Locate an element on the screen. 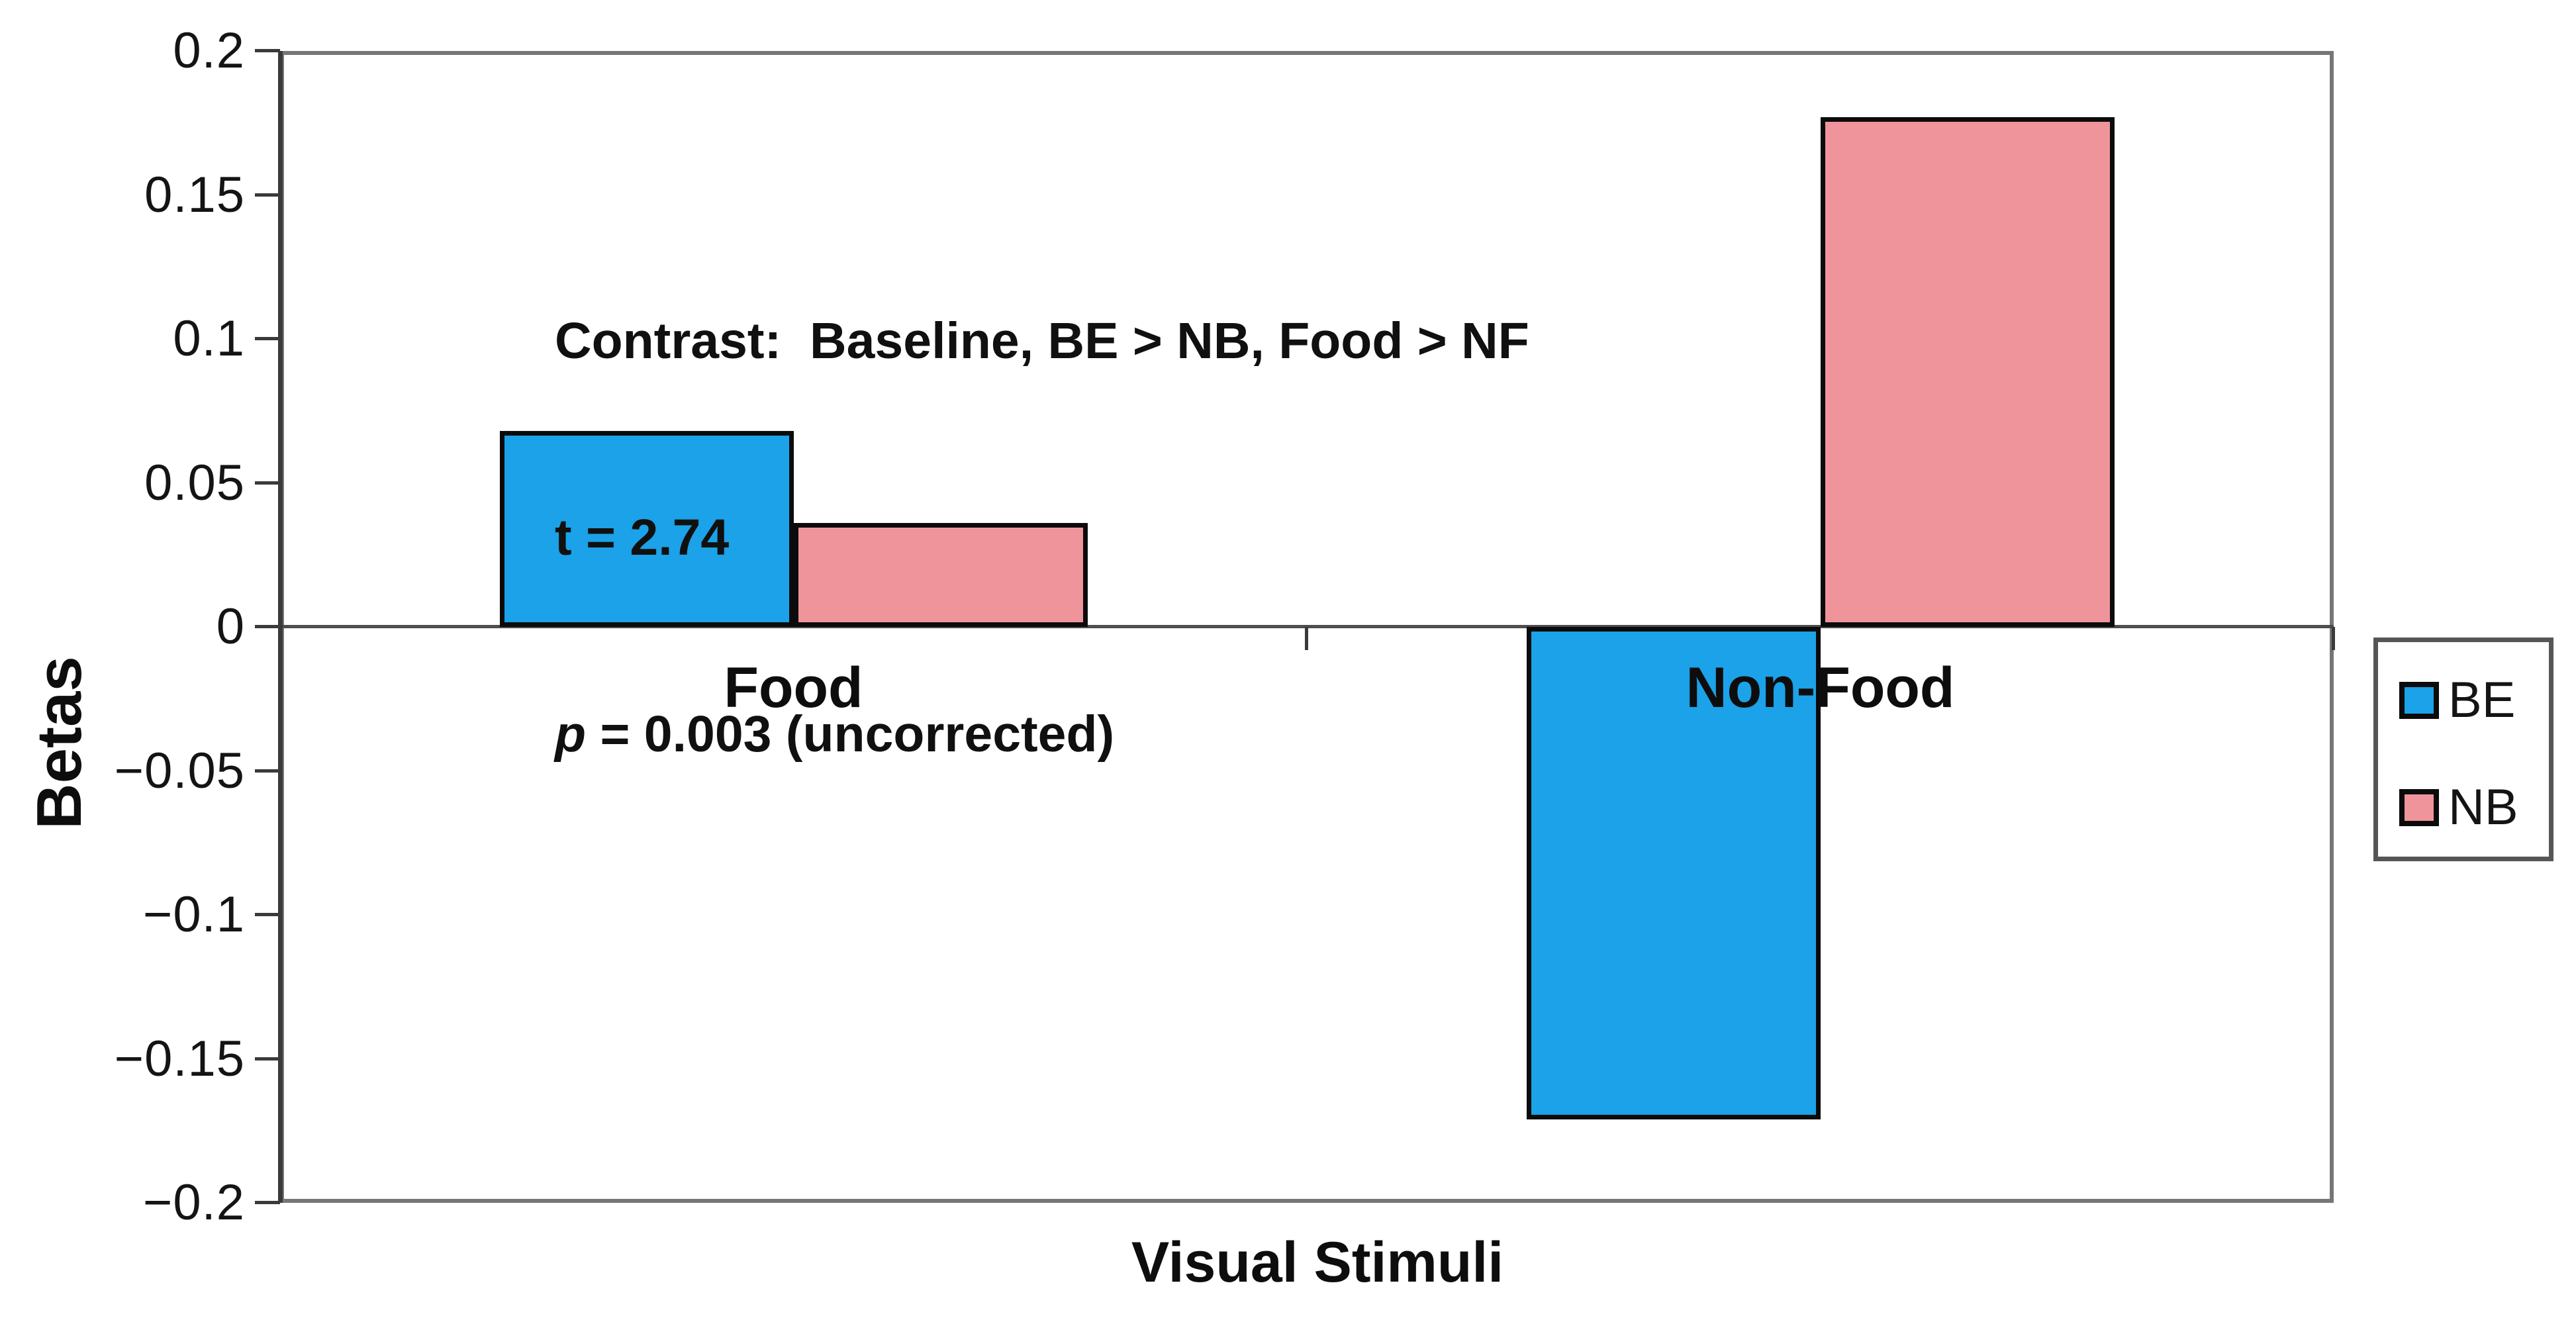 The width and height of the screenshot is (2576, 1322). legend: BE NB is located at coordinates (2463, 749).